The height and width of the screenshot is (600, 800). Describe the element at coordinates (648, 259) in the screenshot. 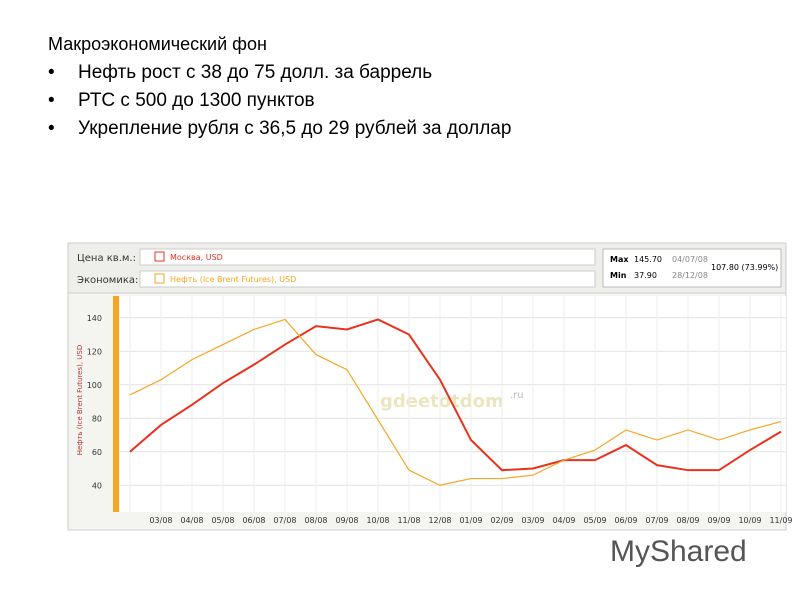

I see `max-value: 145.70` at that location.